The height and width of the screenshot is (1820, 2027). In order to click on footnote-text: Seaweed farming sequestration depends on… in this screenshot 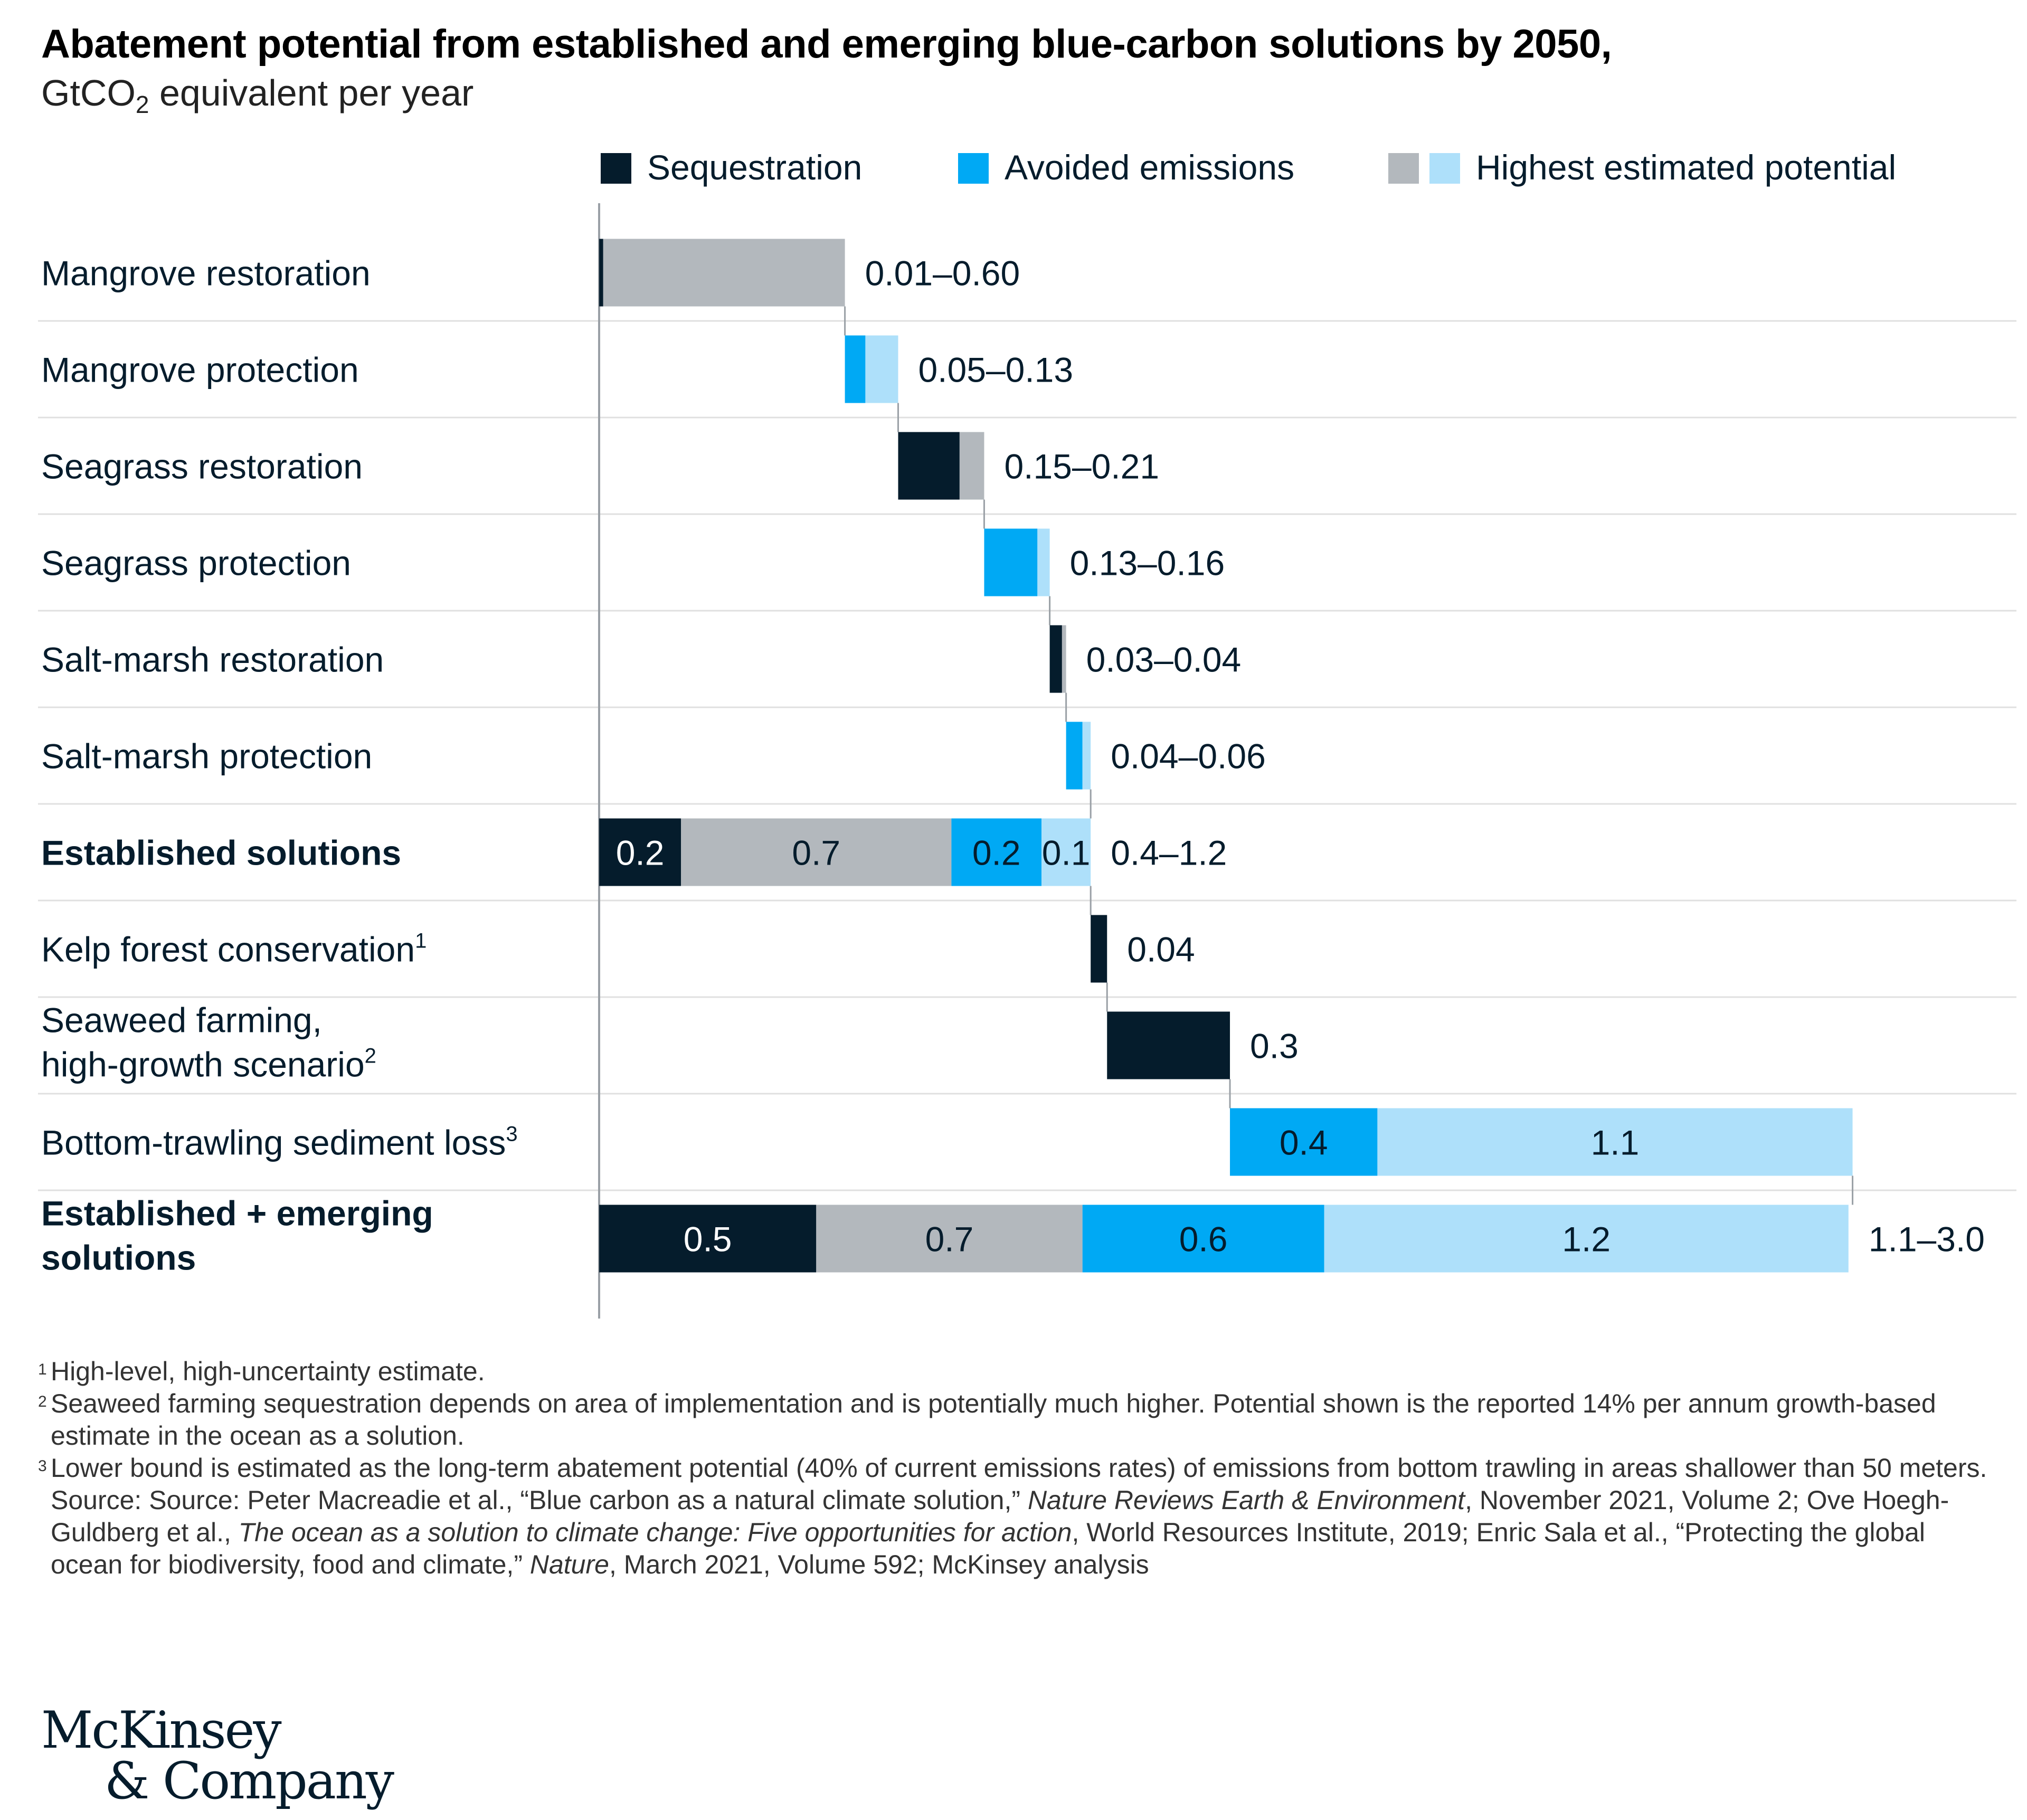, I will do `click(993, 1420)`.